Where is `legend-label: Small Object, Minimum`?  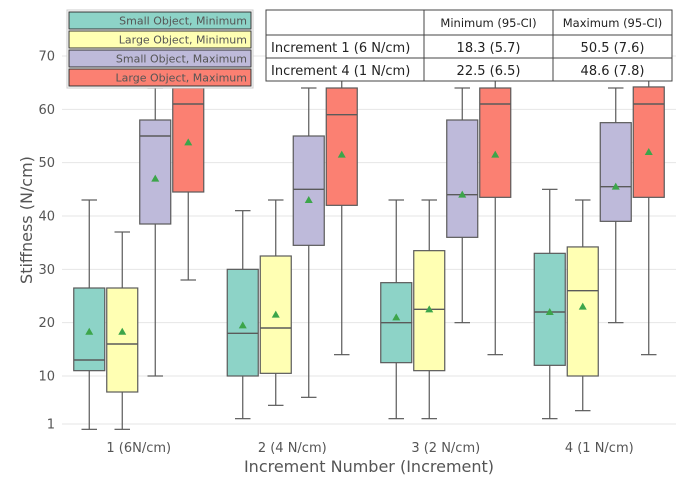
legend-label: Small Object, Minimum is located at coordinates (183, 21).